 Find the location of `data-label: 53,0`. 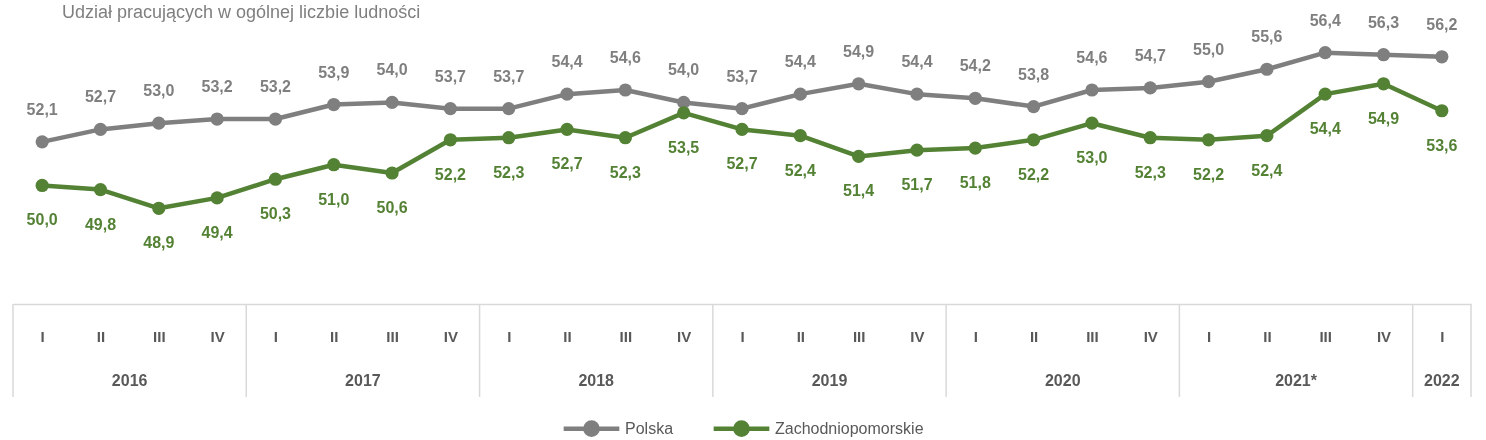

data-label: 53,0 is located at coordinates (159, 91).